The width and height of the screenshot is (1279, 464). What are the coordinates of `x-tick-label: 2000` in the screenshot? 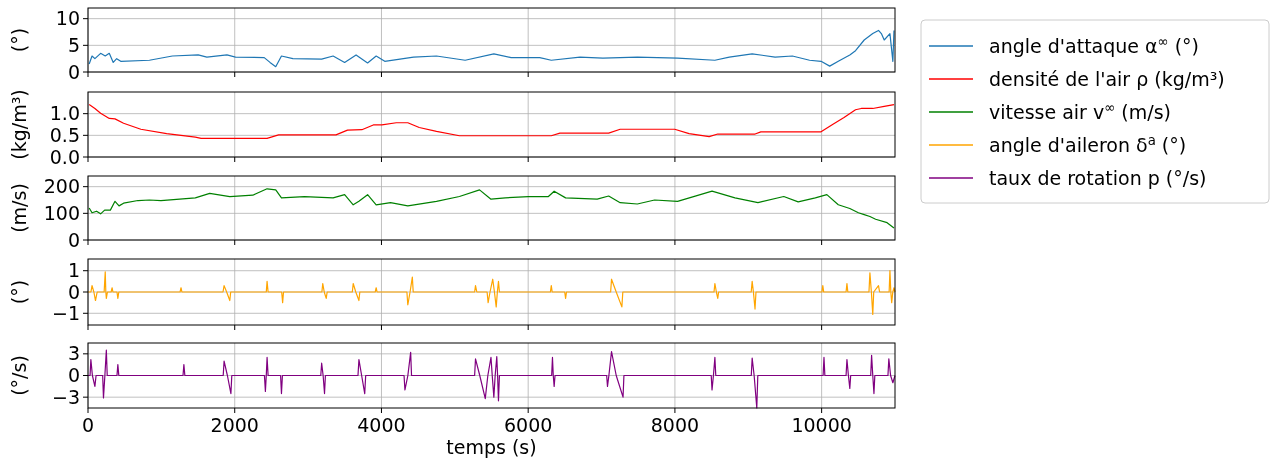 It's located at (234, 425).